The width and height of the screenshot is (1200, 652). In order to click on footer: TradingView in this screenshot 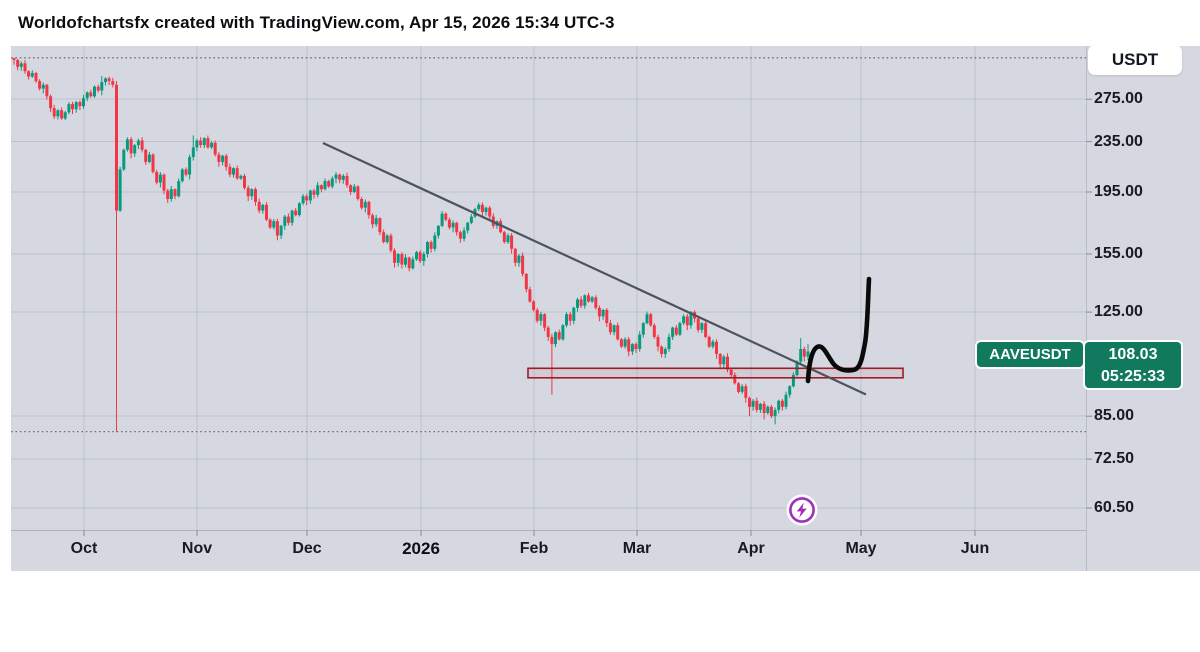, I will do `click(600, 611)`.